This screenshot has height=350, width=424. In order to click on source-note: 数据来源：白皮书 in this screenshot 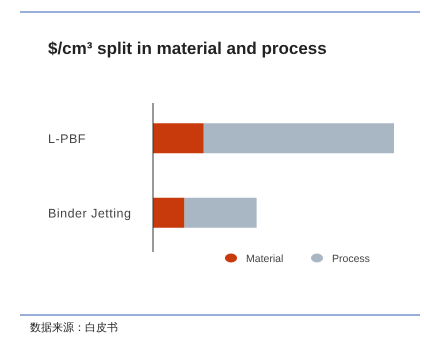, I will do `click(74, 327)`.